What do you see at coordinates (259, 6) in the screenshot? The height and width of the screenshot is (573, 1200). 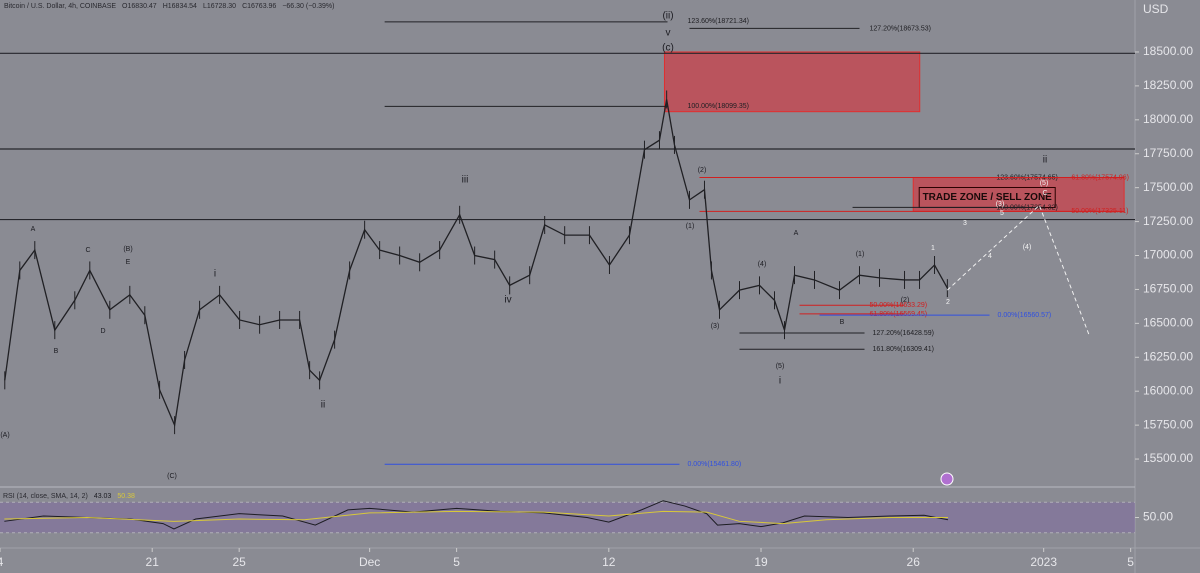 I see `header-field: C16763.96` at bounding box center [259, 6].